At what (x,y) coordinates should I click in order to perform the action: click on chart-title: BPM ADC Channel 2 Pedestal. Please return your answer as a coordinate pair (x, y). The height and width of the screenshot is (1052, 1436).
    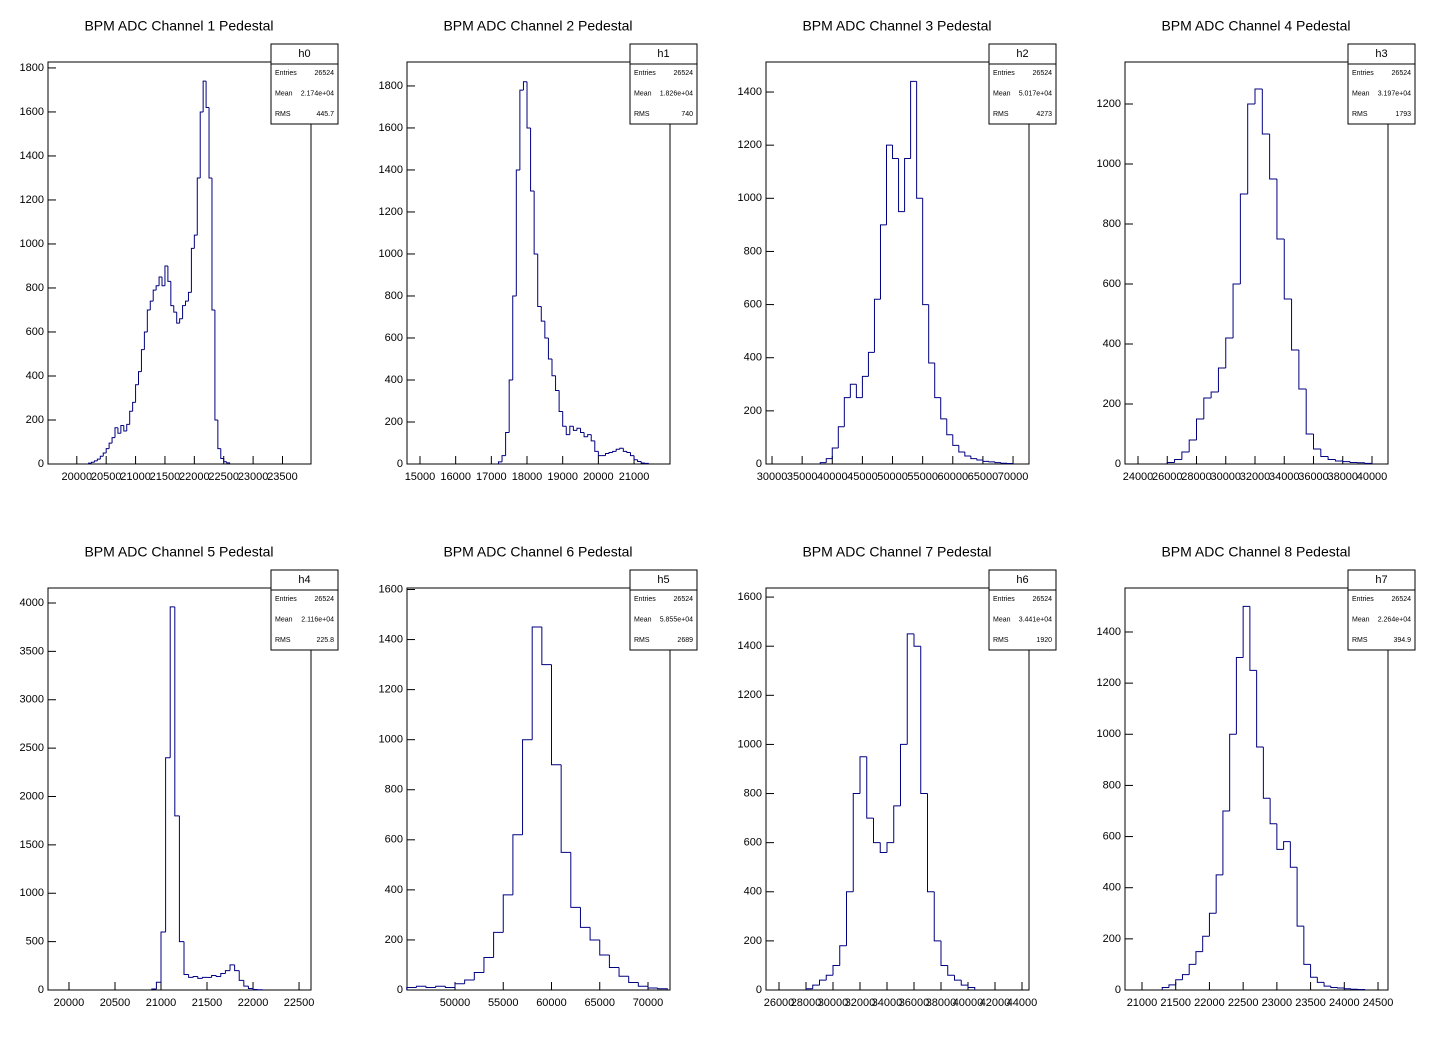
    Looking at the image, I should click on (537, 26).